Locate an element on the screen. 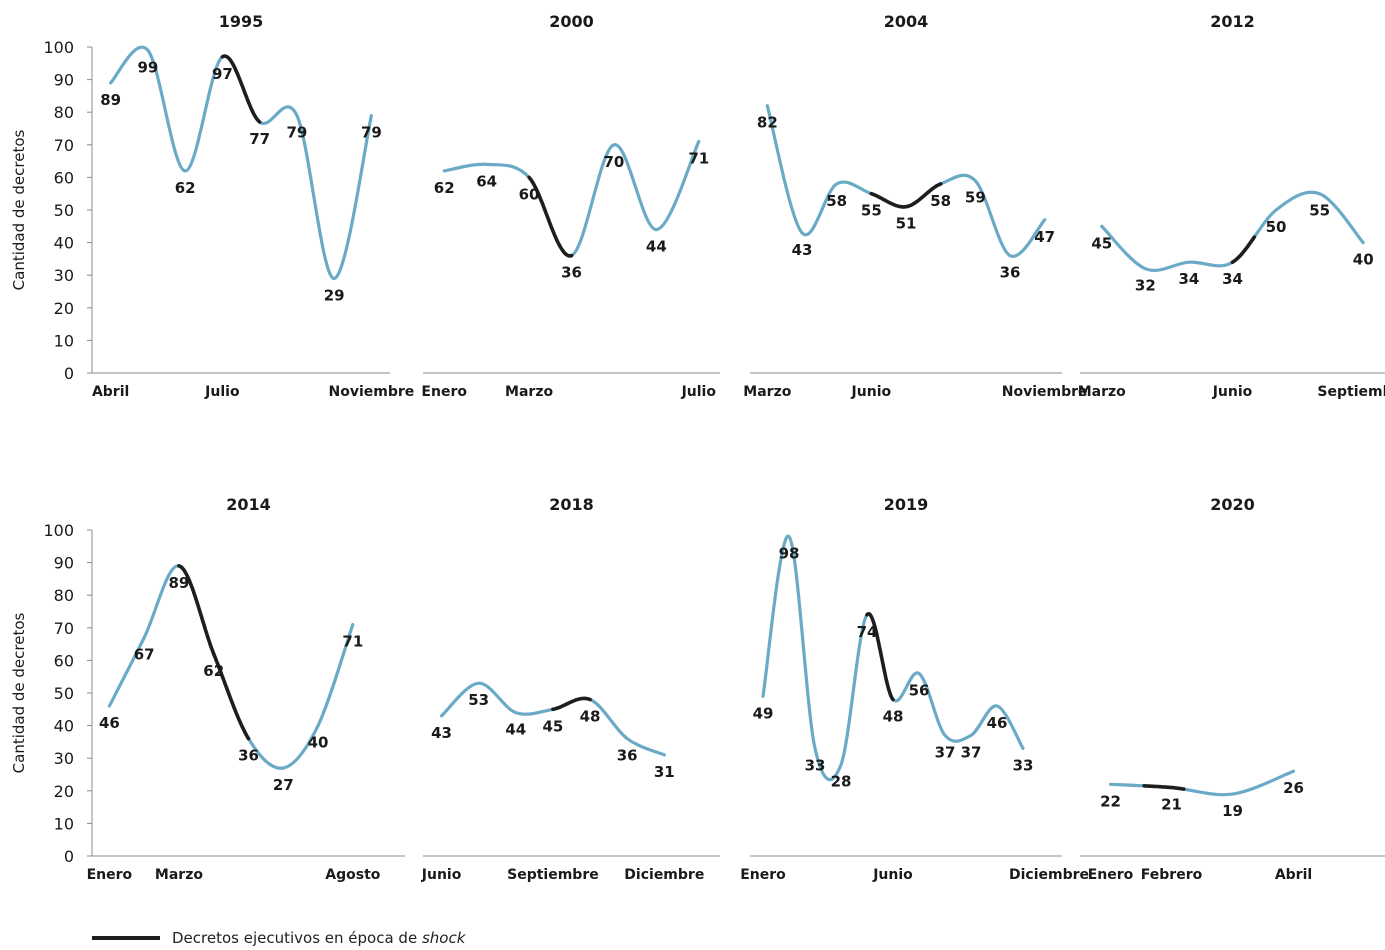 This screenshot has height=950, width=1385. data-label: 56 is located at coordinates (919, 690).